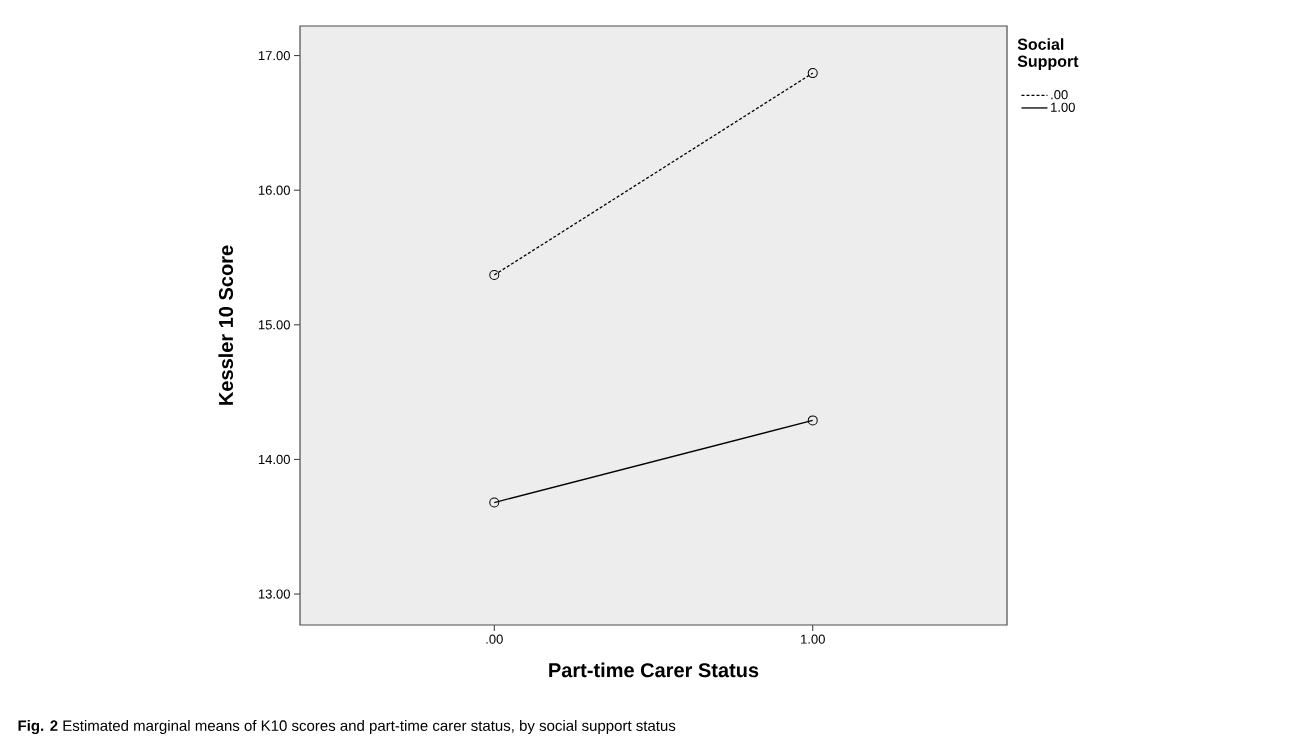 Image resolution: width=1290 pixels, height=747 pixels. I want to click on legend-label: 1.00, so click(1063, 107).